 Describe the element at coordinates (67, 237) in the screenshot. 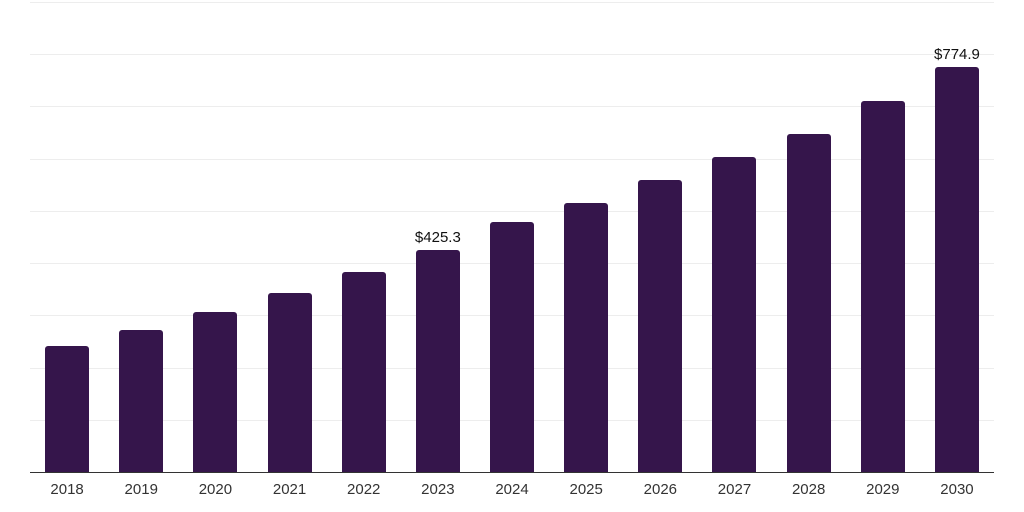

I see `bar-slot-2018` at that location.